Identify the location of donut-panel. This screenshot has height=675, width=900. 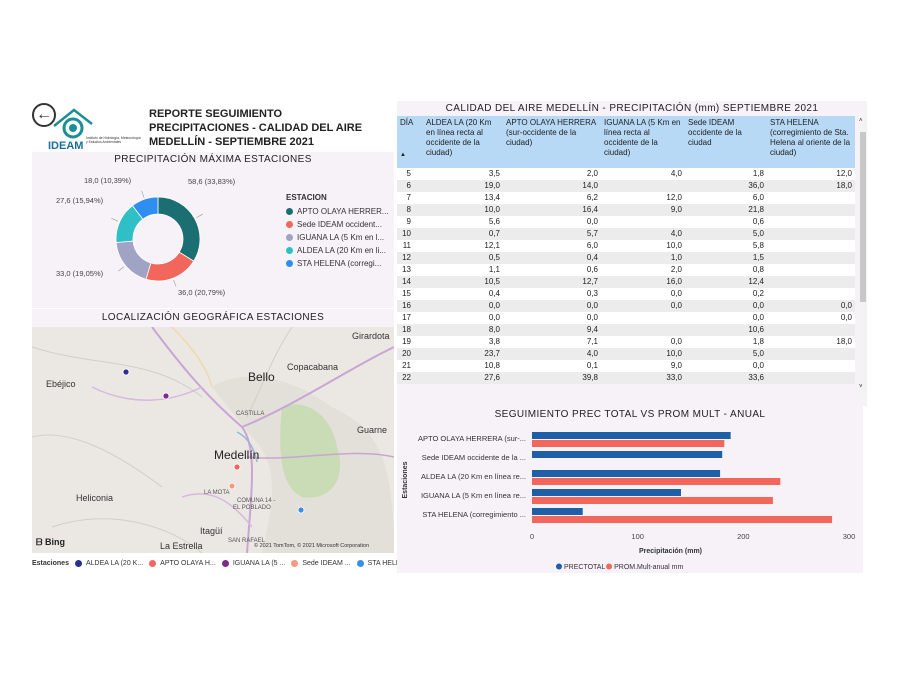
(213, 230).